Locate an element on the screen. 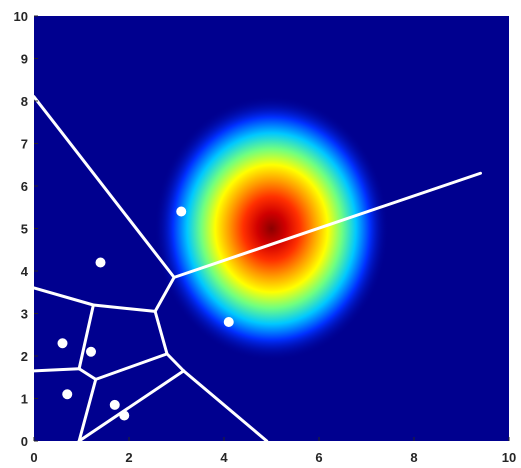 Image resolution: width=521 pixels, height=468 pixels. y-tick-label: 4 is located at coordinates (25, 271).